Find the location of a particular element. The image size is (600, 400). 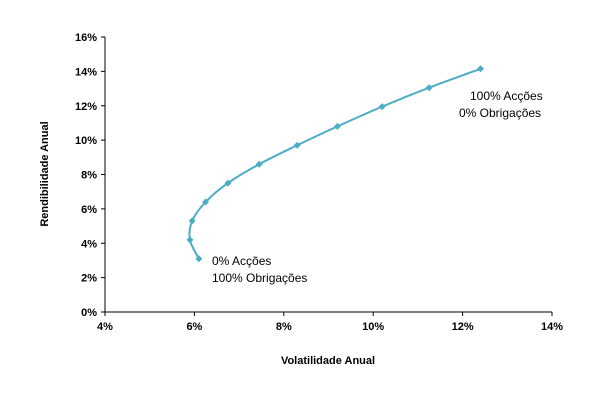

annotation-bottom: 0% Acções 100% Obrigações is located at coordinates (259, 269).